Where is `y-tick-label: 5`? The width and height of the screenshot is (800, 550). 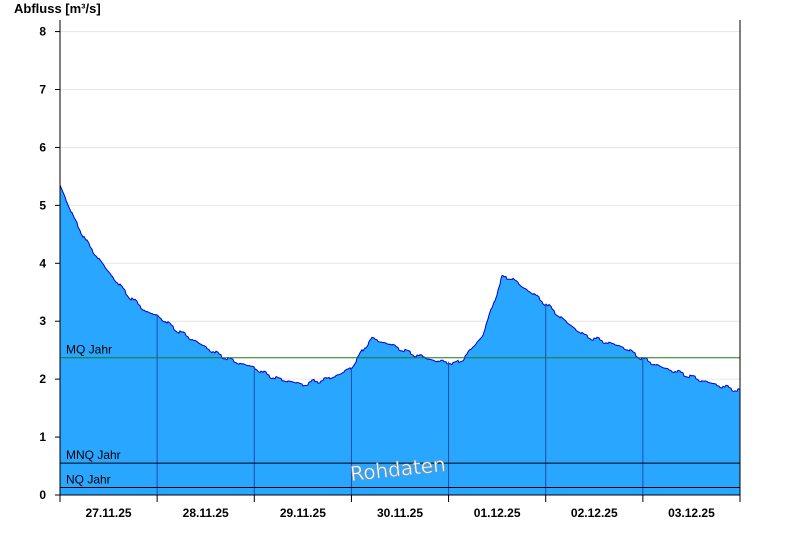
y-tick-label: 5 is located at coordinates (42, 205).